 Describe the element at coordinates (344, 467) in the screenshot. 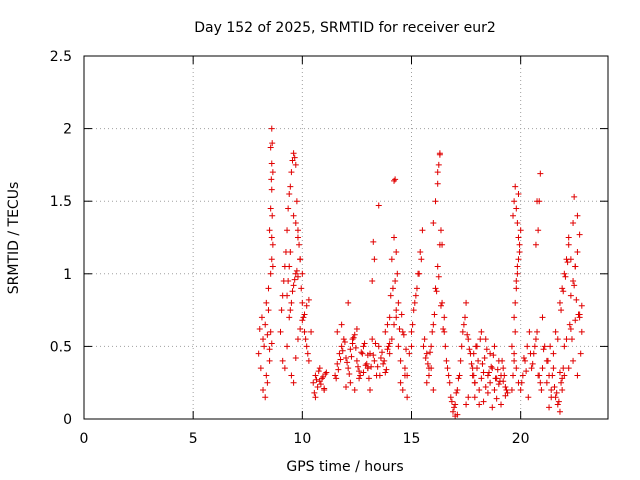

I see `x-axis-label: GPS time / hours` at that location.